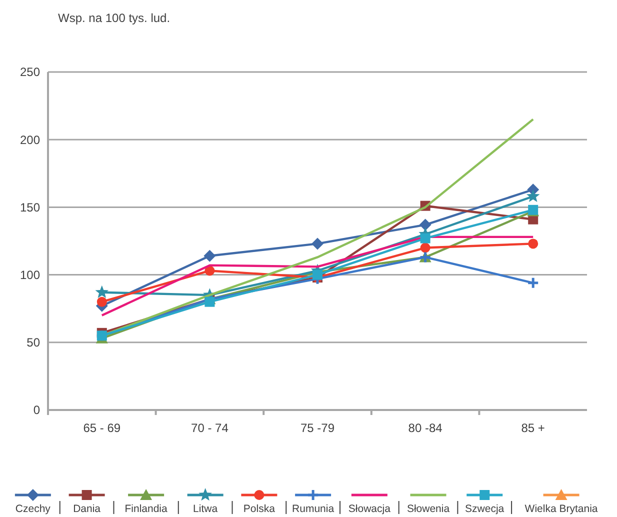  Describe the element at coordinates (146, 509) in the screenshot. I see `legend-label: Finlandia` at that location.